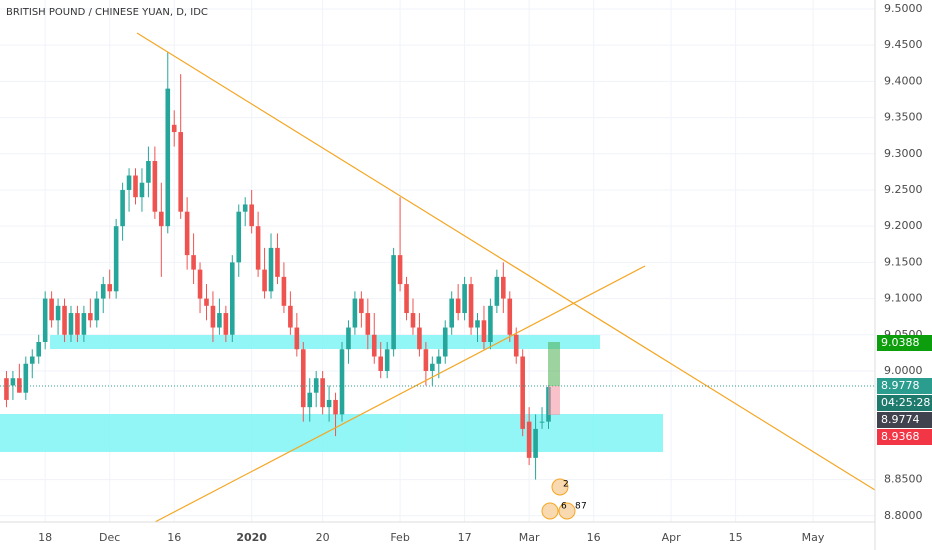  I want to click on event-count: 2, so click(566, 485).